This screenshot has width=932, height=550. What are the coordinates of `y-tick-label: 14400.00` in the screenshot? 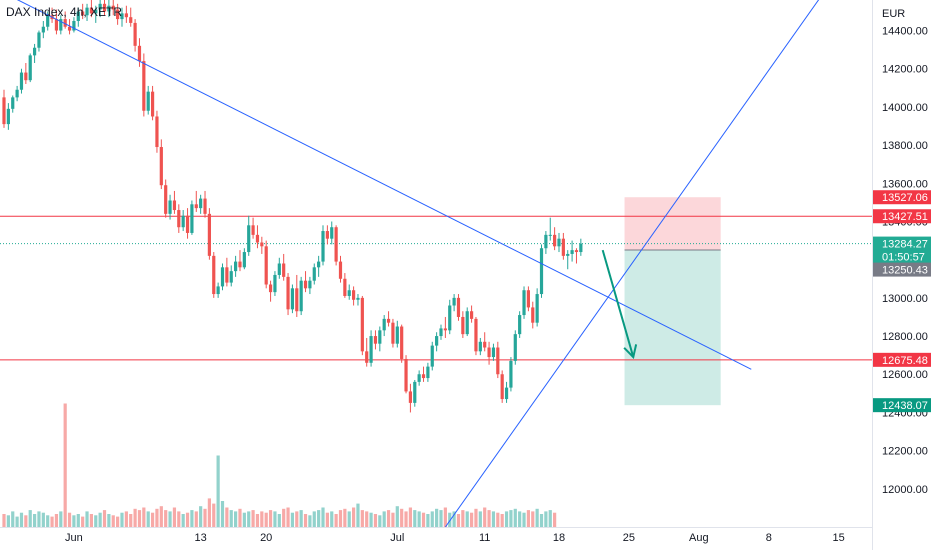 It's located at (905, 32).